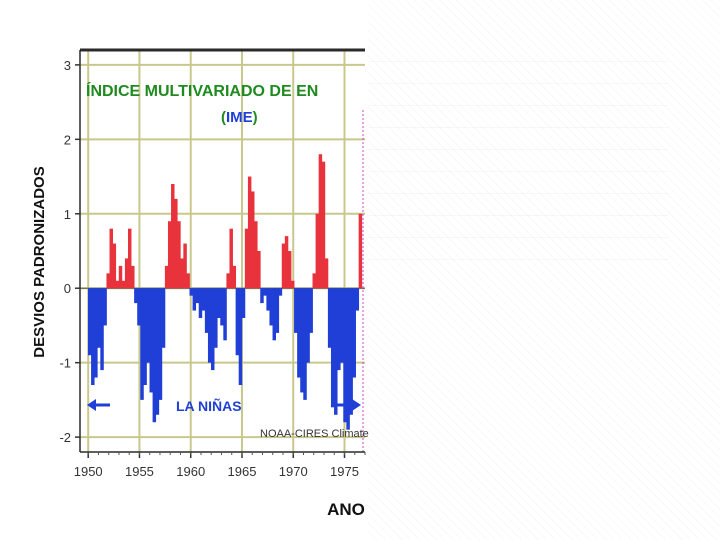 This screenshot has width=720, height=540. I want to click on arrow-right-icon, so click(349, 405).